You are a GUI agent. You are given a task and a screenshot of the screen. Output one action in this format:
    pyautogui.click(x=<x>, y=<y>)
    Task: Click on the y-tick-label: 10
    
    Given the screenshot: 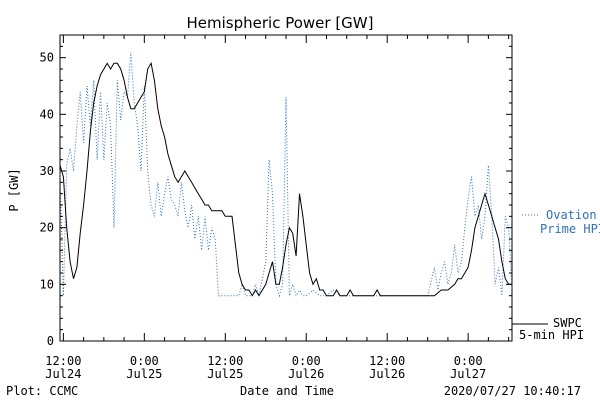 What is the action you would take?
    pyautogui.click(x=47, y=284)
    